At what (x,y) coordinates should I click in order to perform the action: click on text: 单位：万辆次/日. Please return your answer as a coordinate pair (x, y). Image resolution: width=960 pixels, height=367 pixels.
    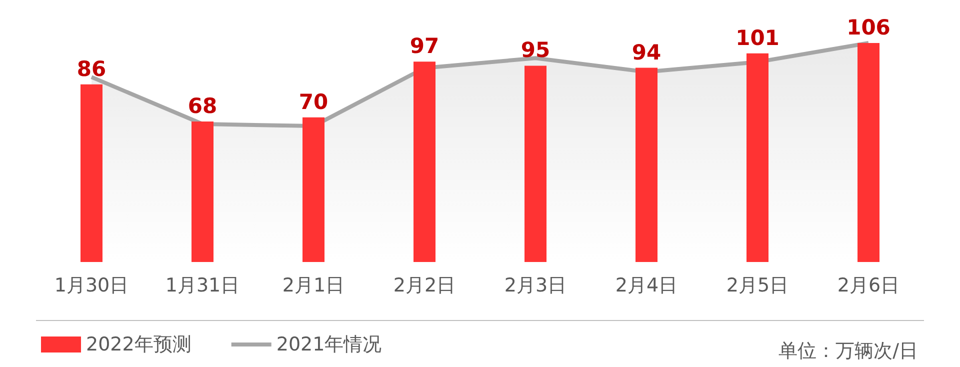
    Looking at the image, I should click on (848, 351).